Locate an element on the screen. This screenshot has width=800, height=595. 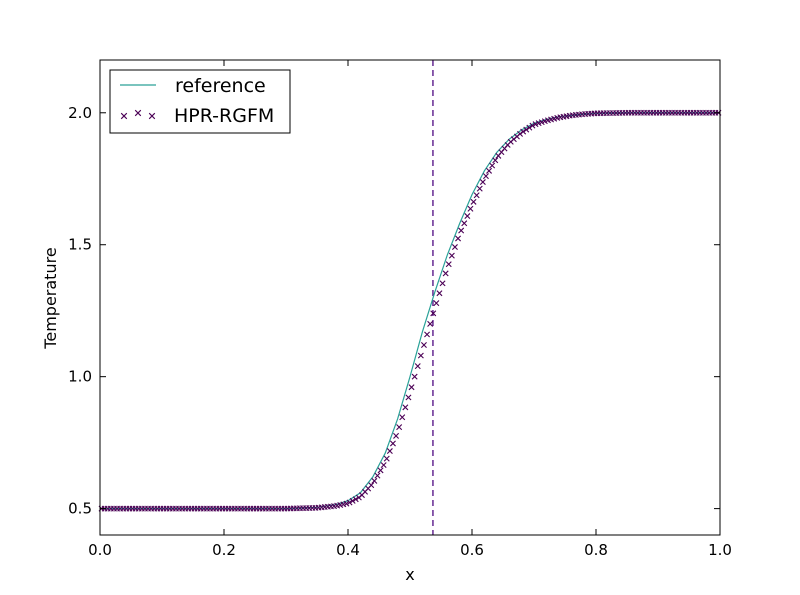
y-tick-label: 0.5 is located at coordinates (80, 509).